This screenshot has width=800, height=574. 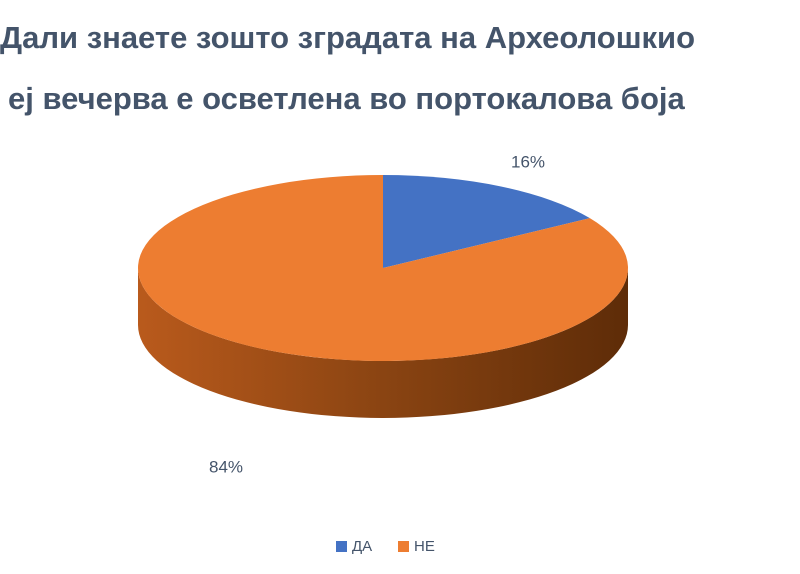 I want to click on legend-label: НЕ, so click(x=424, y=546).